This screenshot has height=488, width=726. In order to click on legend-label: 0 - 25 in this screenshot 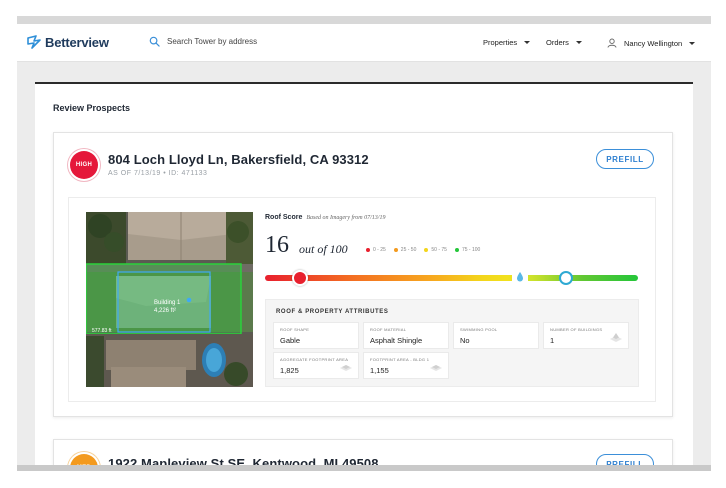, I will do `click(379, 250)`.